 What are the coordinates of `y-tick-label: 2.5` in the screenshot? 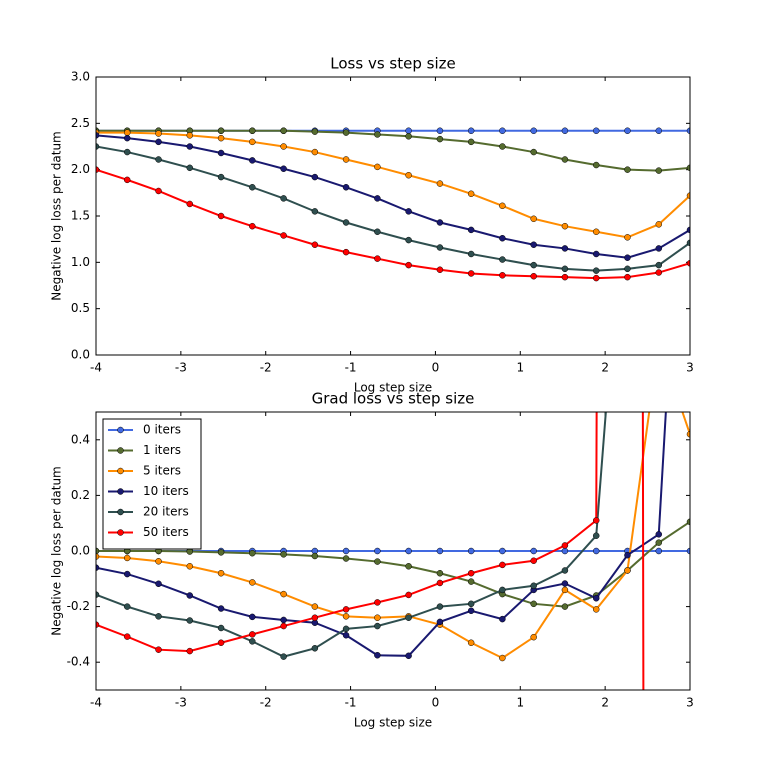 It's located at (80, 123).